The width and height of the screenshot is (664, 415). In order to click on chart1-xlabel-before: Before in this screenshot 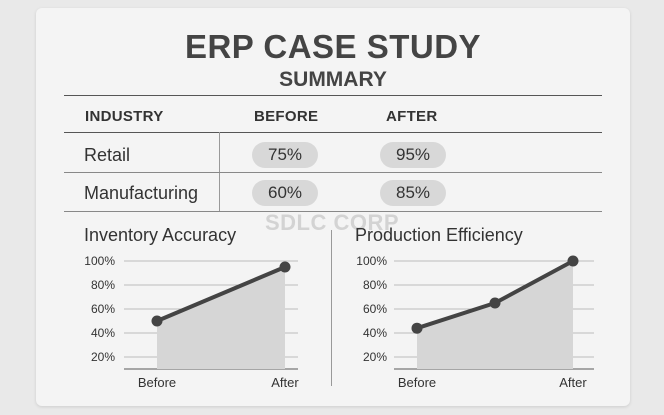, I will do `click(157, 382)`.